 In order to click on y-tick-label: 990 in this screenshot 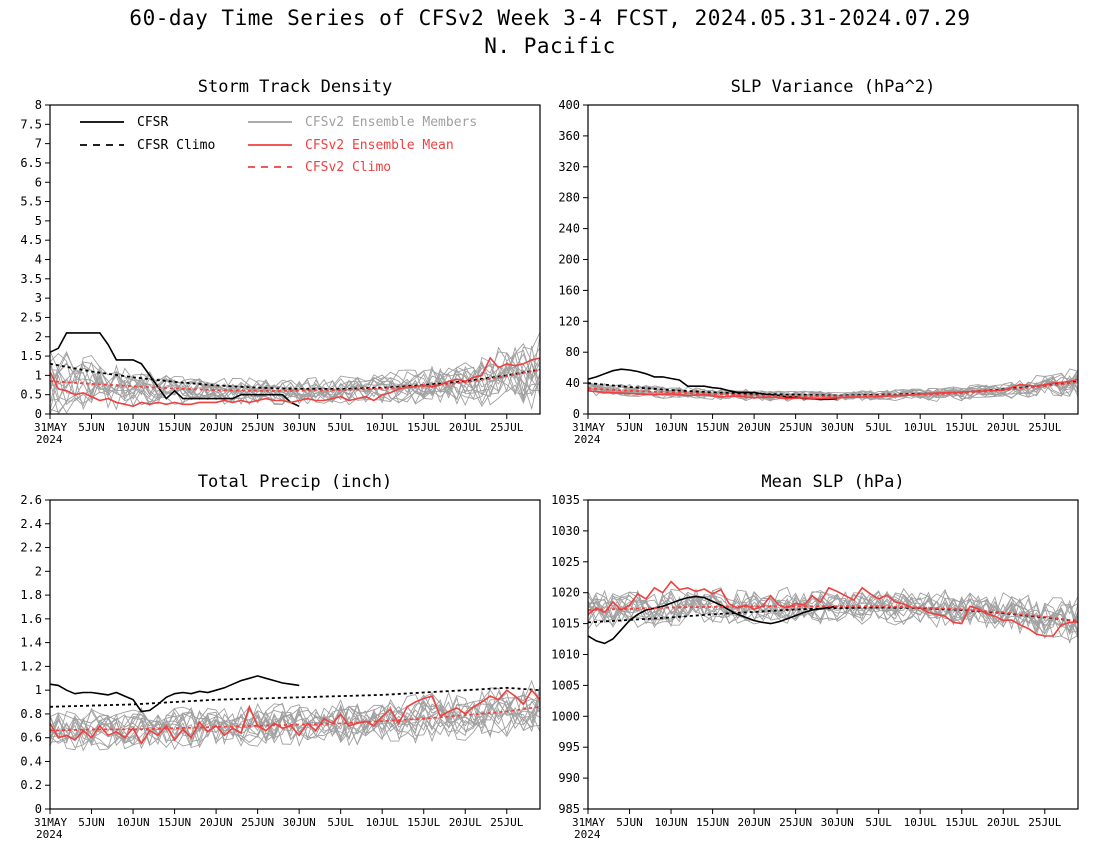, I will do `click(569, 778)`.